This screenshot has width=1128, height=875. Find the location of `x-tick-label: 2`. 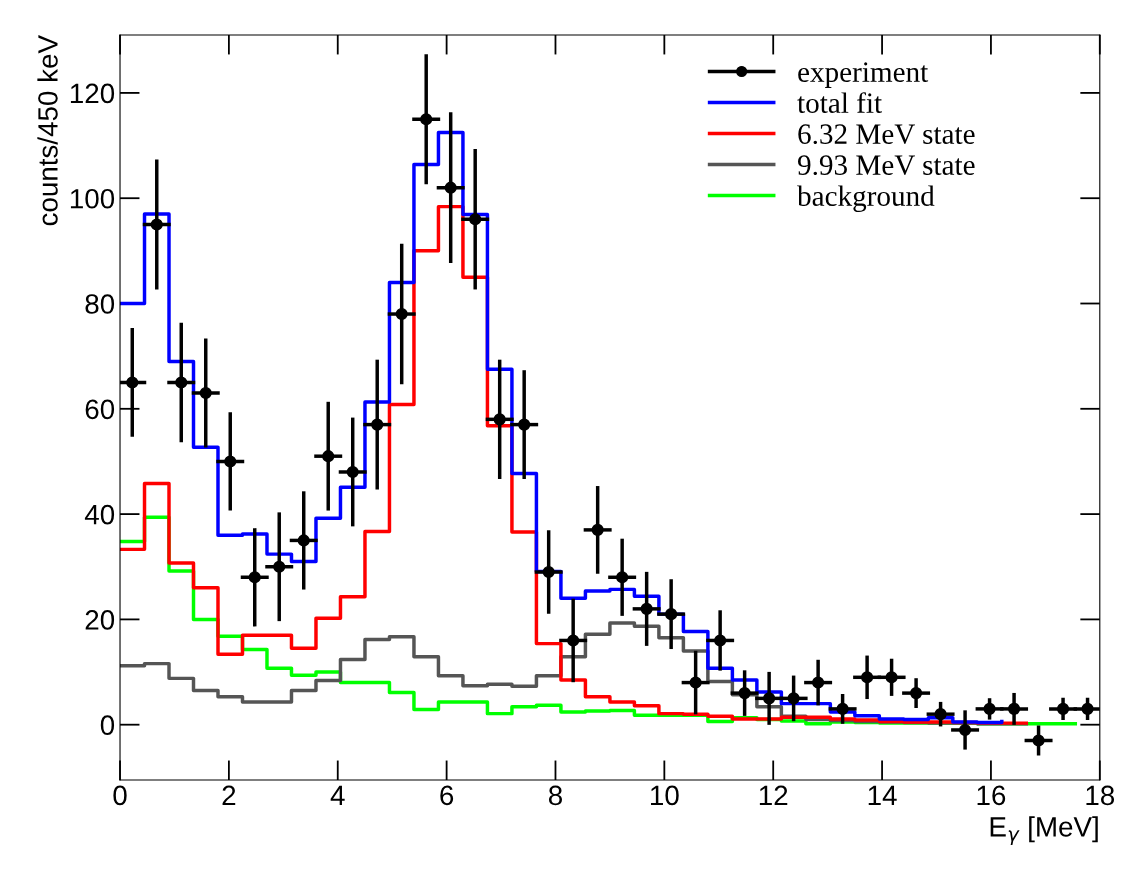

x-tick-label: 2 is located at coordinates (229, 795).